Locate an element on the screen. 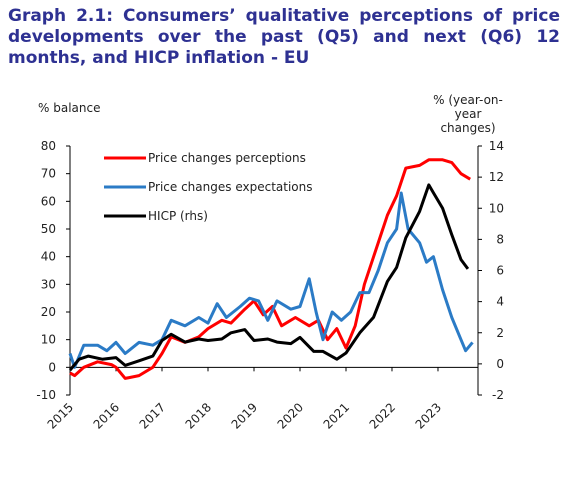 The width and height of the screenshot is (572, 485). y-tick-label: 70 is located at coordinates (48, 174).